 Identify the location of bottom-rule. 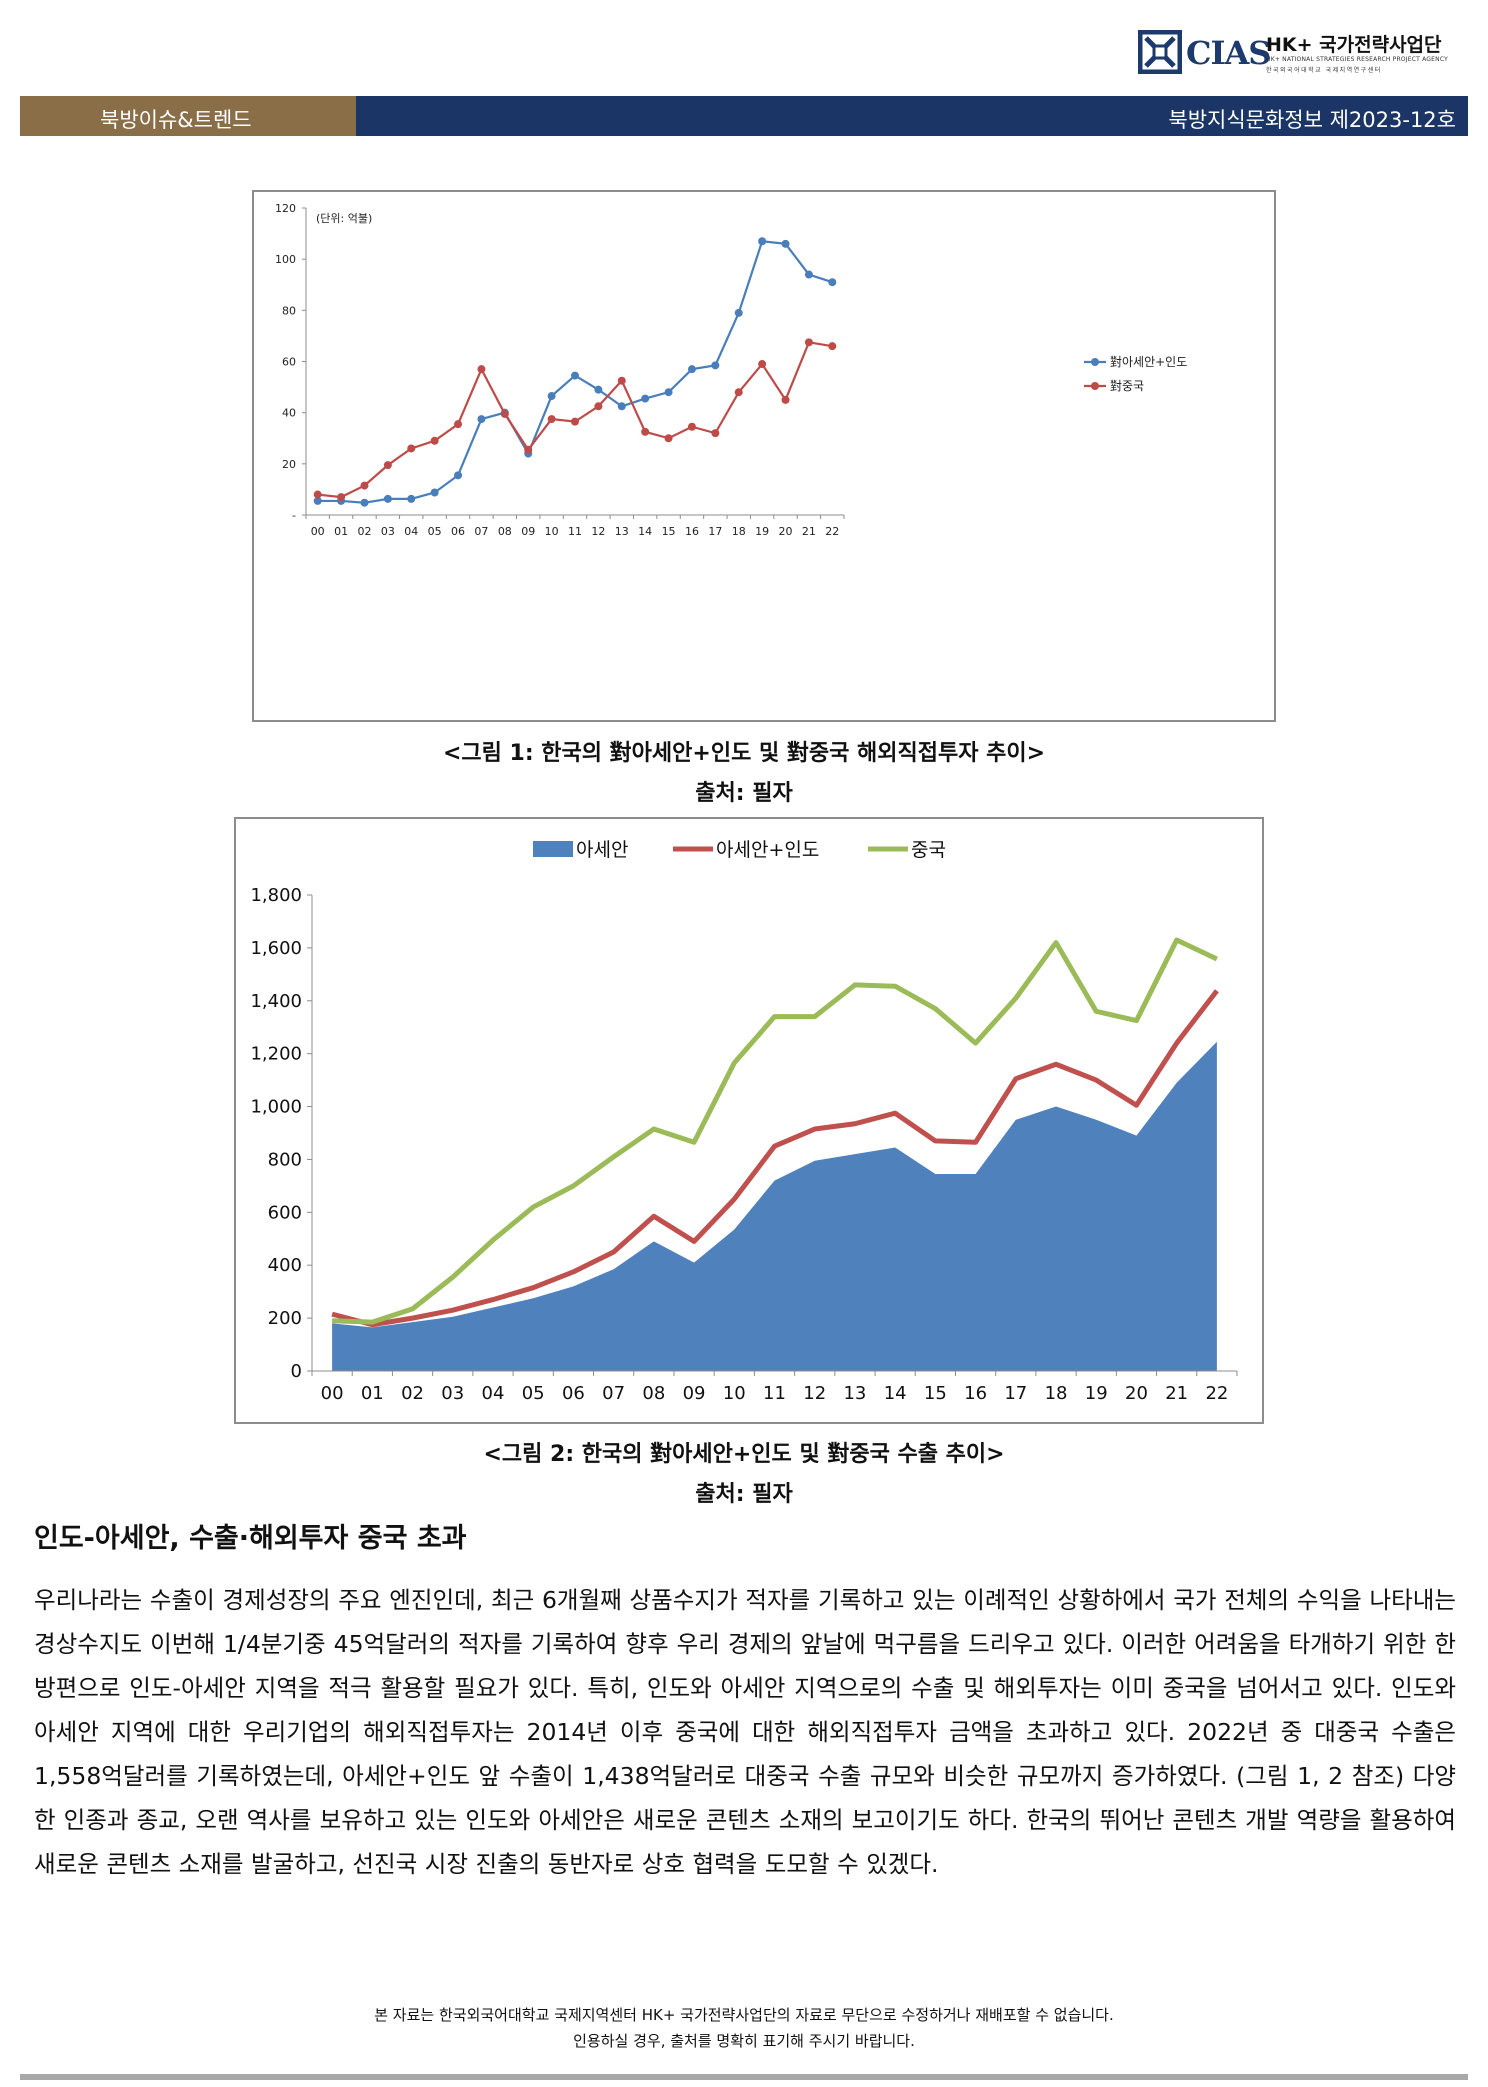
(744, 2077).